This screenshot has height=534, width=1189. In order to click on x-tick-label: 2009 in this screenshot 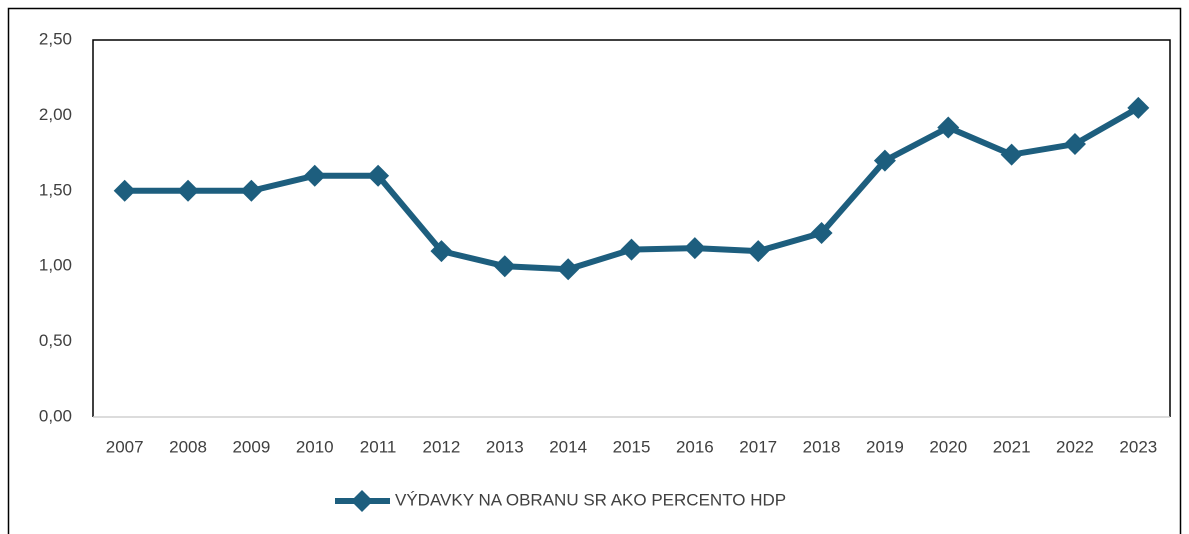, I will do `click(251, 446)`.